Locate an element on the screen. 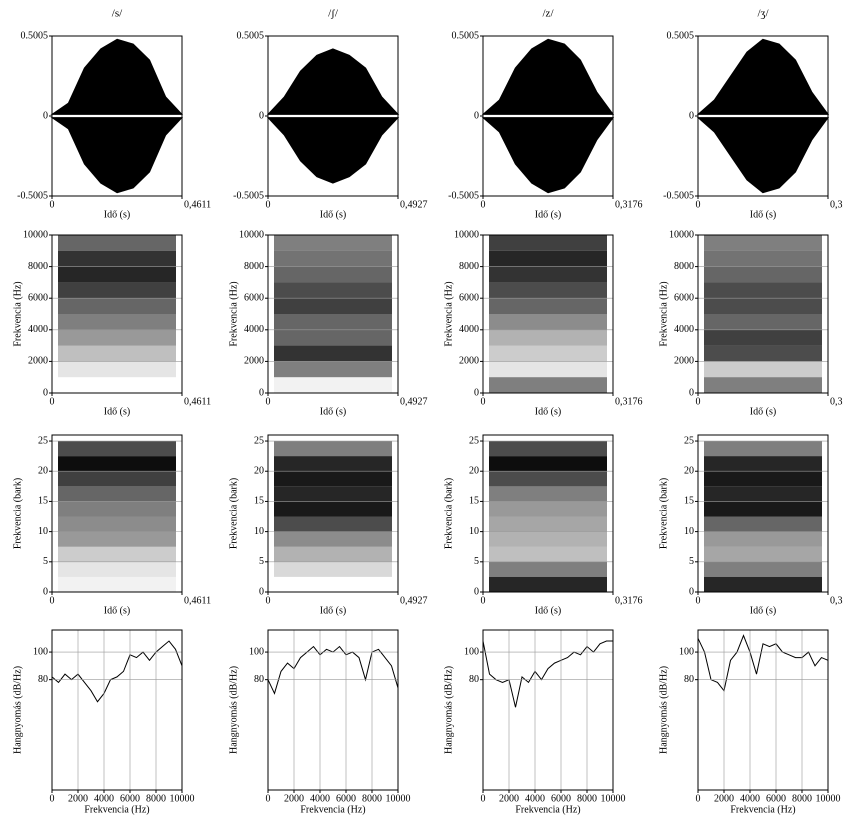 The height and width of the screenshot is (816, 843). y-tick-label: 10 is located at coordinates (689, 531).